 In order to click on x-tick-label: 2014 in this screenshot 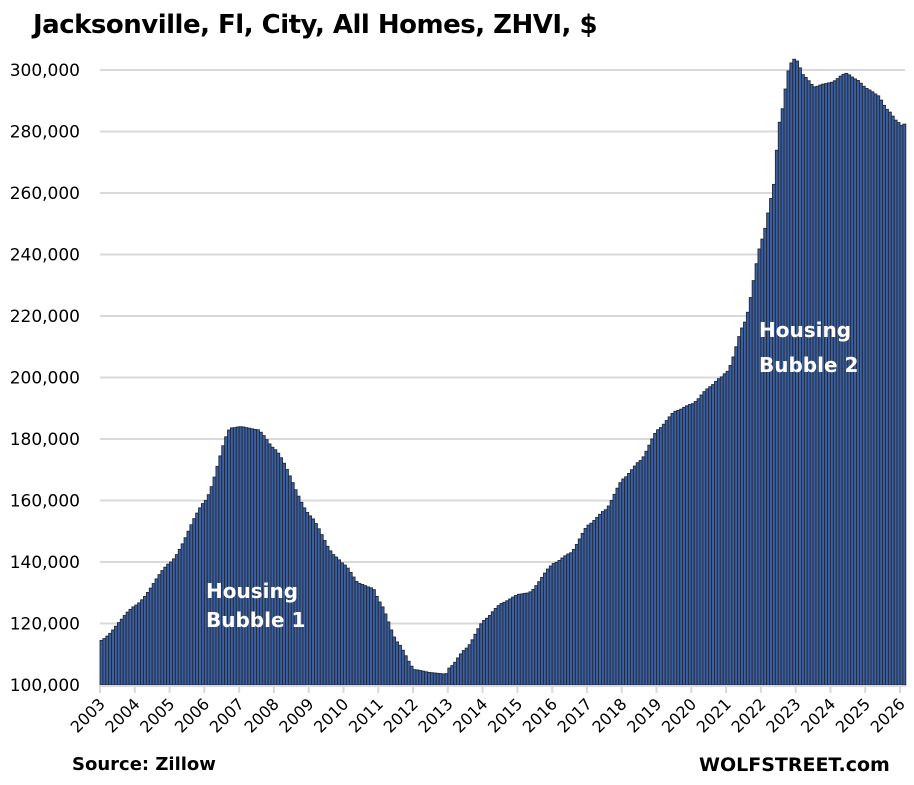, I will do `click(470, 715)`.